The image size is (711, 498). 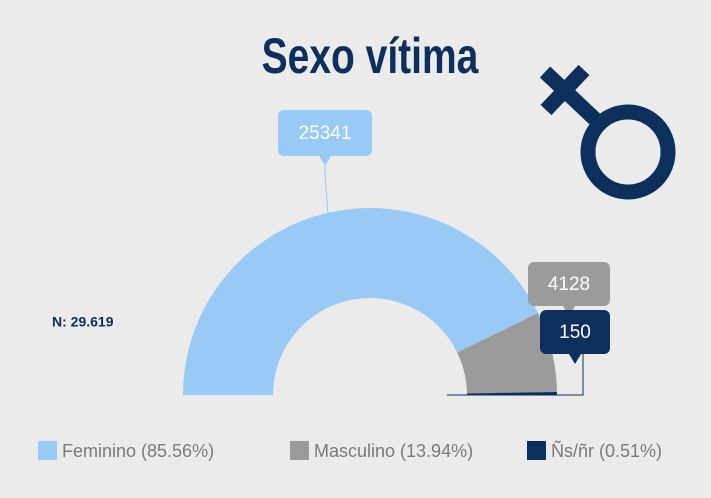 I want to click on female-icon, so click(x=607, y=132).